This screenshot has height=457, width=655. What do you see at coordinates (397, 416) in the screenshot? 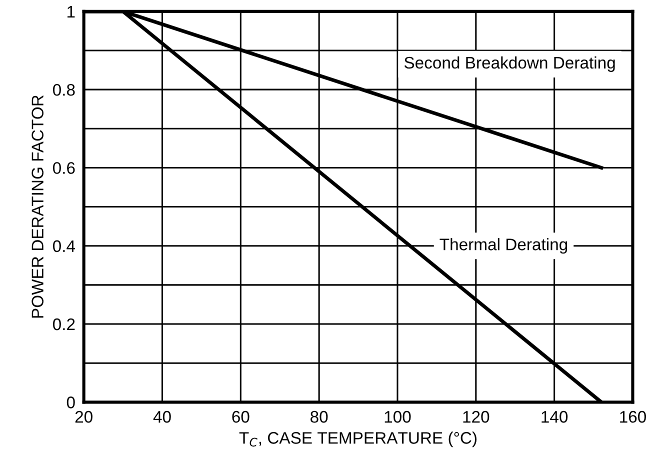
I see `x-tick-label: 100` at bounding box center [397, 416].